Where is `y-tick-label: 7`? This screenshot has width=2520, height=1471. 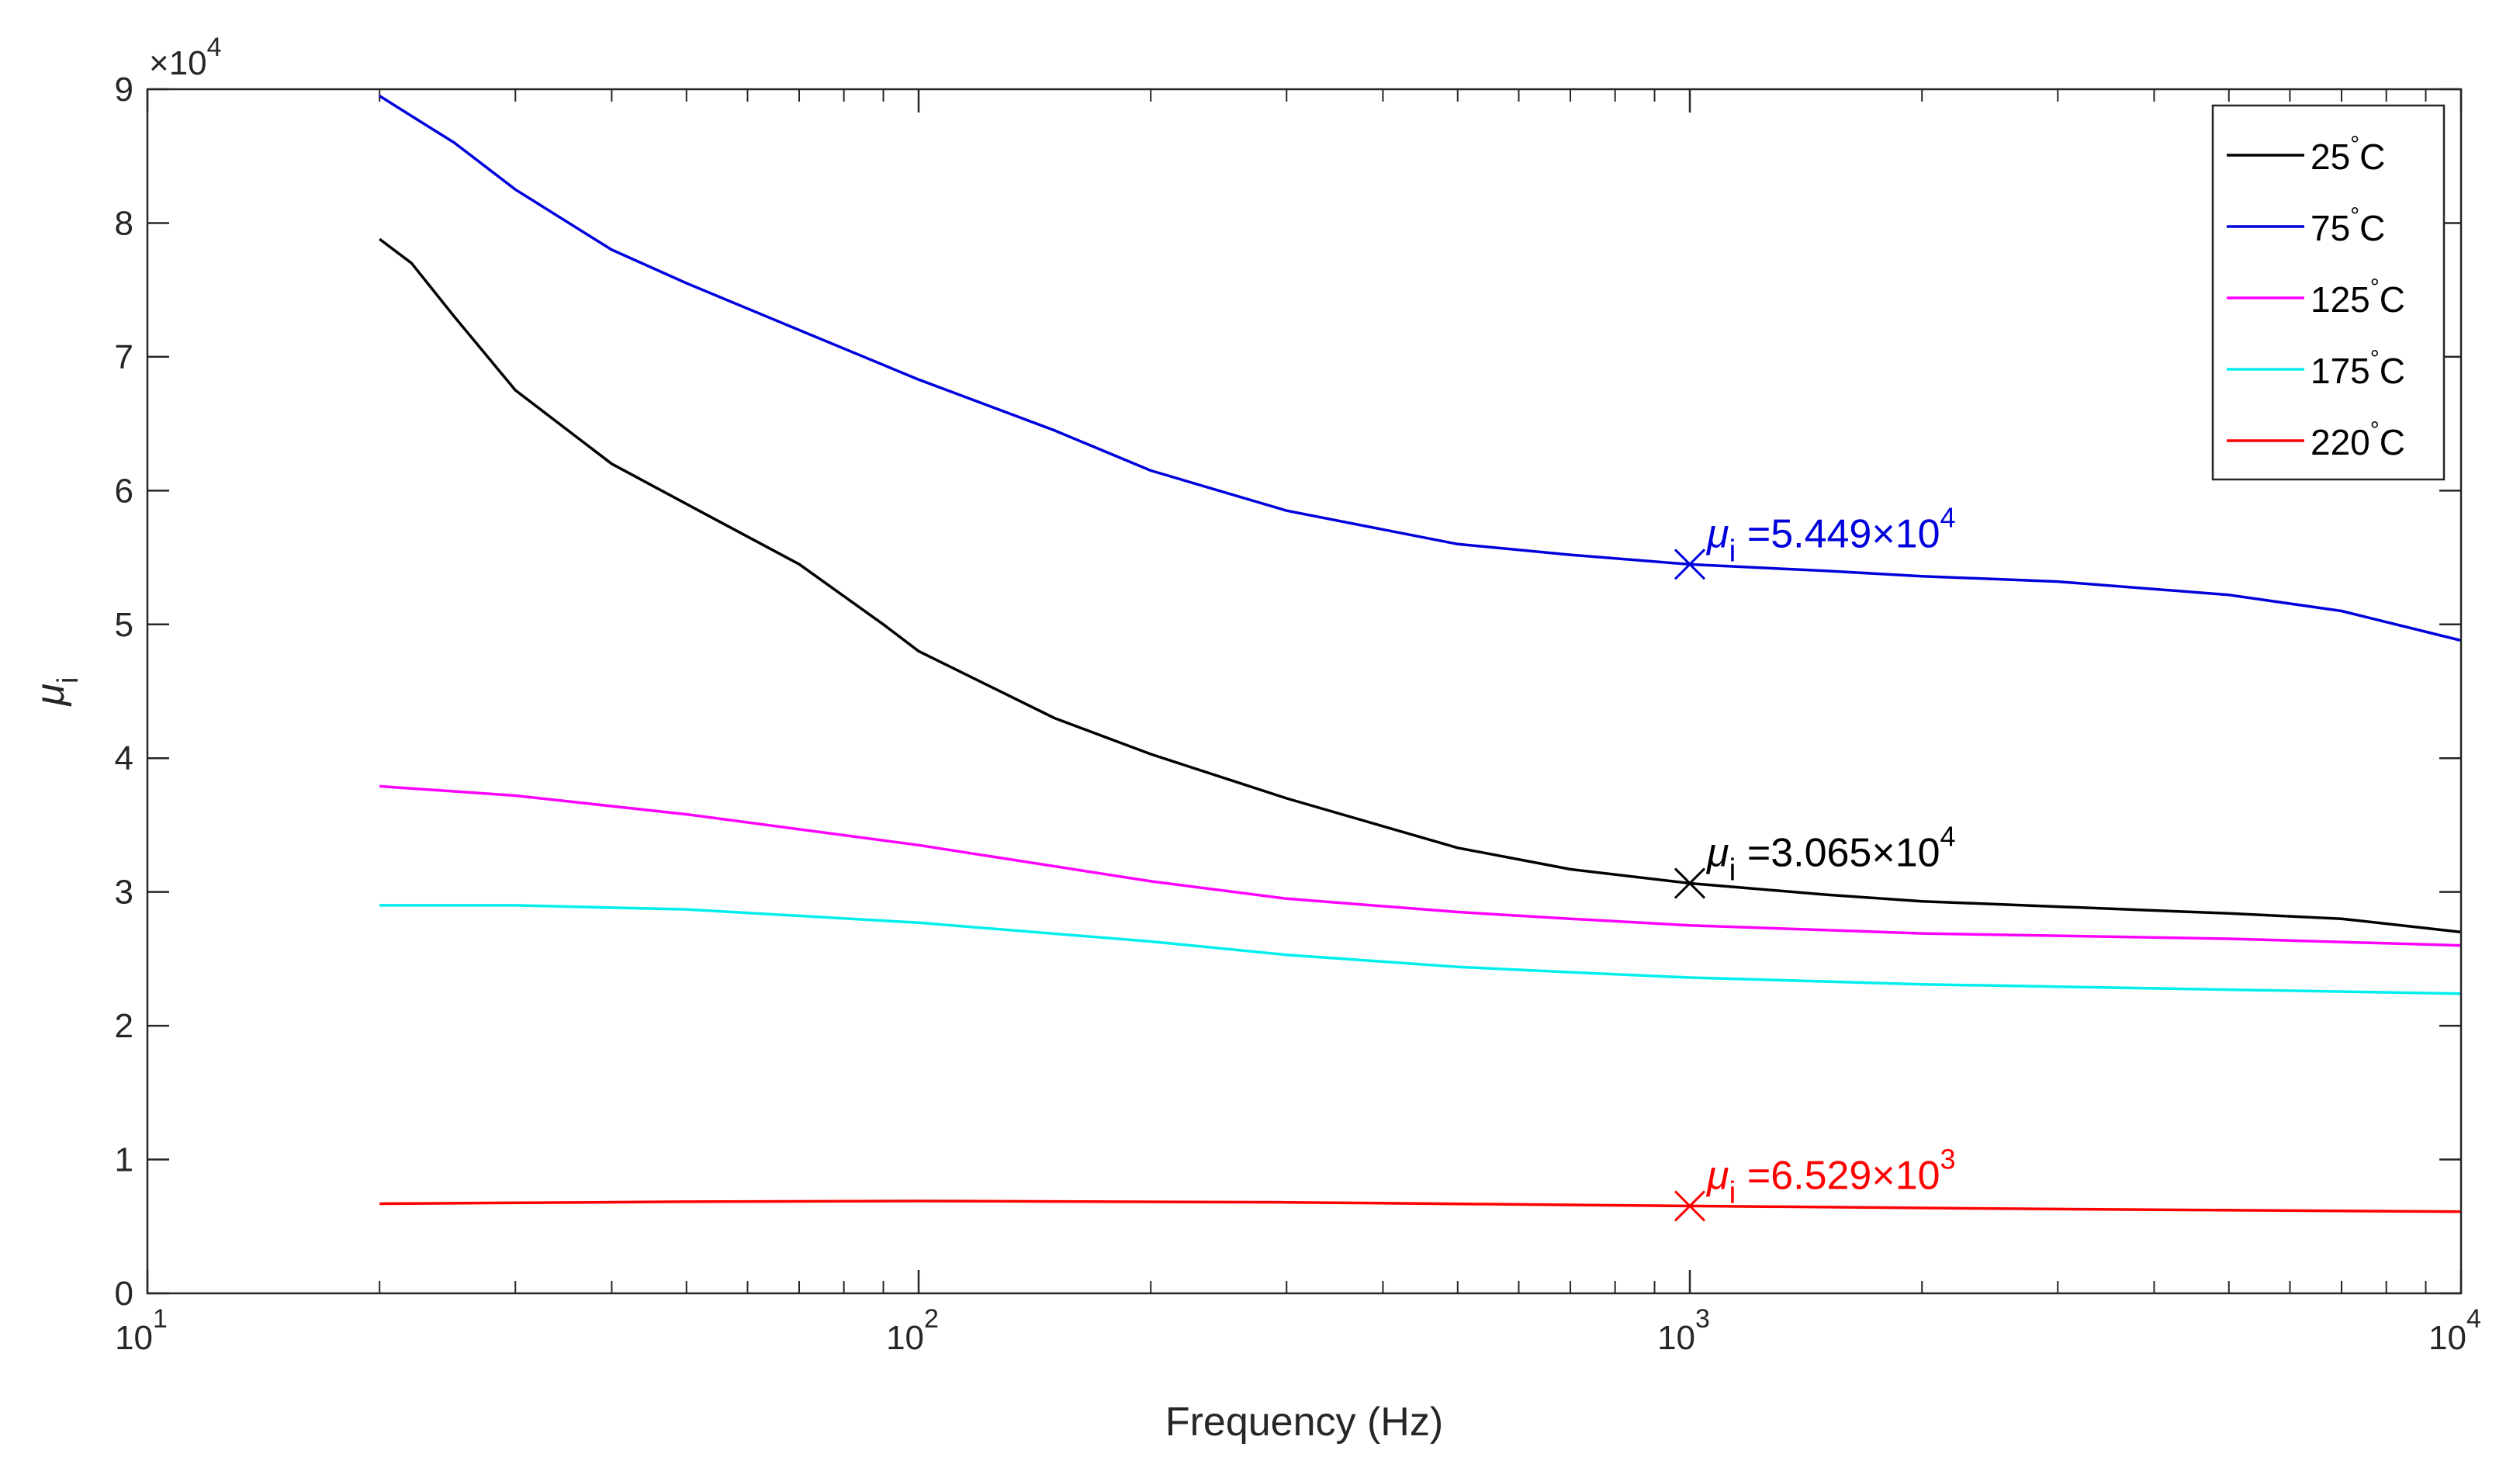 y-tick-label: 7 is located at coordinates (124, 357).